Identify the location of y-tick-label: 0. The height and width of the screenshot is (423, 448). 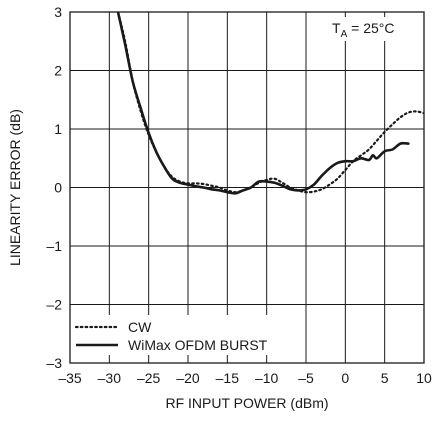
(58, 188).